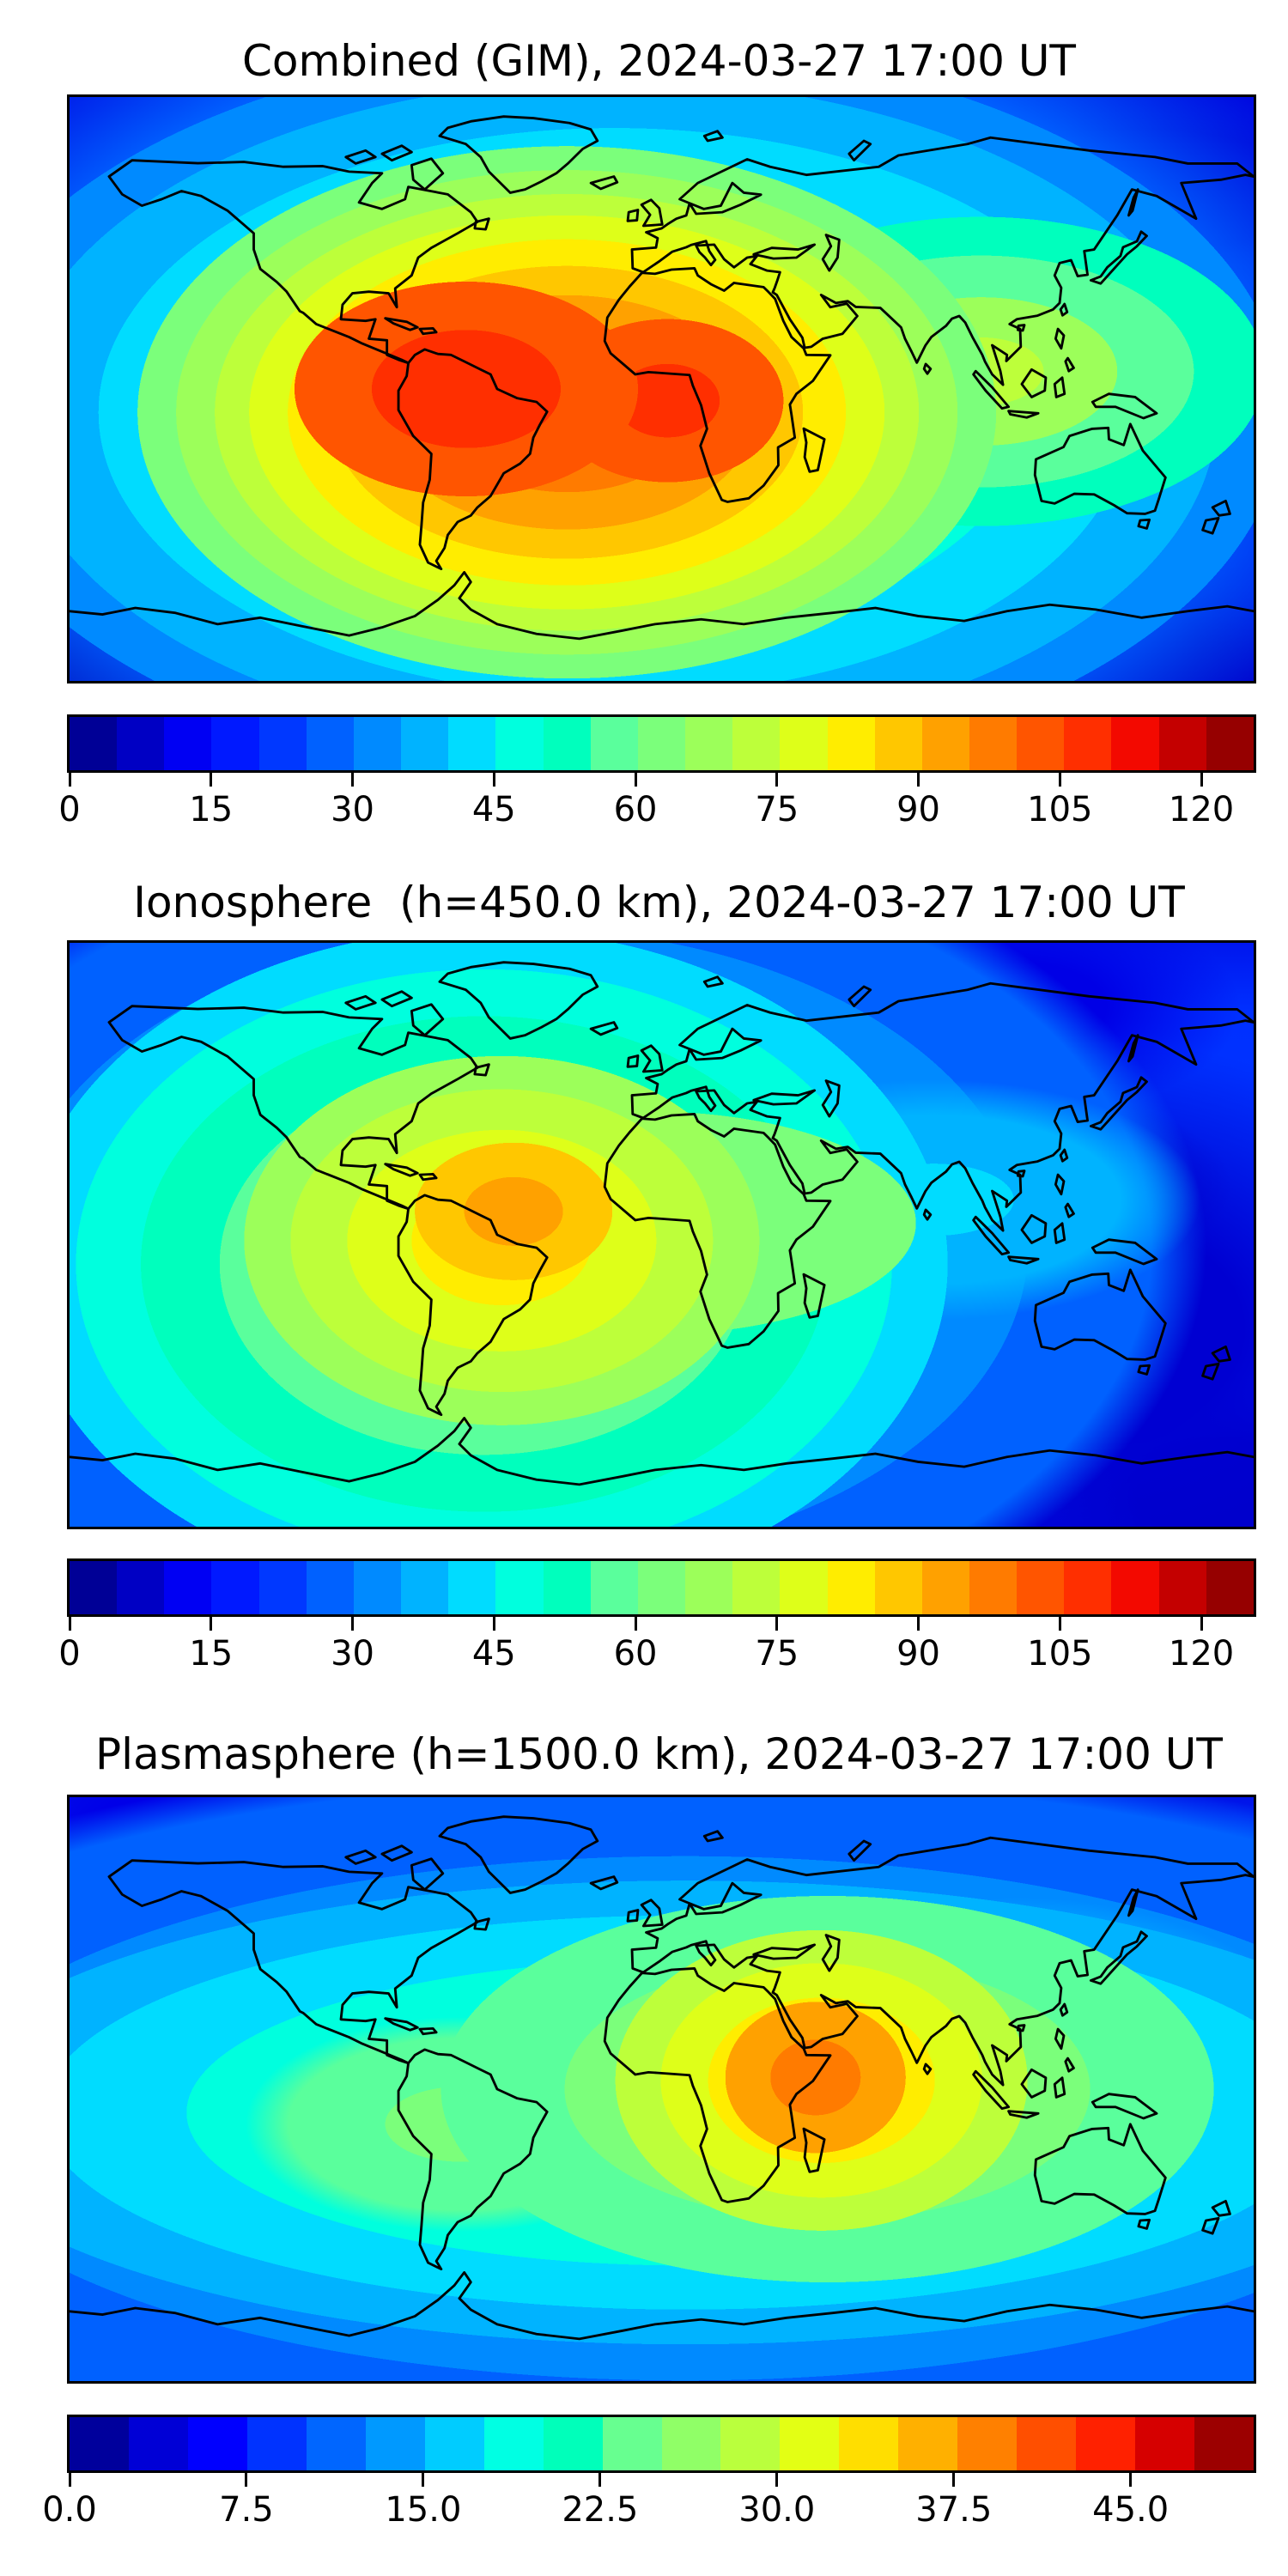 The width and height of the screenshot is (1288, 2576). I want to click on colorbar-ticks-combined: 0 15 30 45 60 75 90 105 120, so click(653, 806).